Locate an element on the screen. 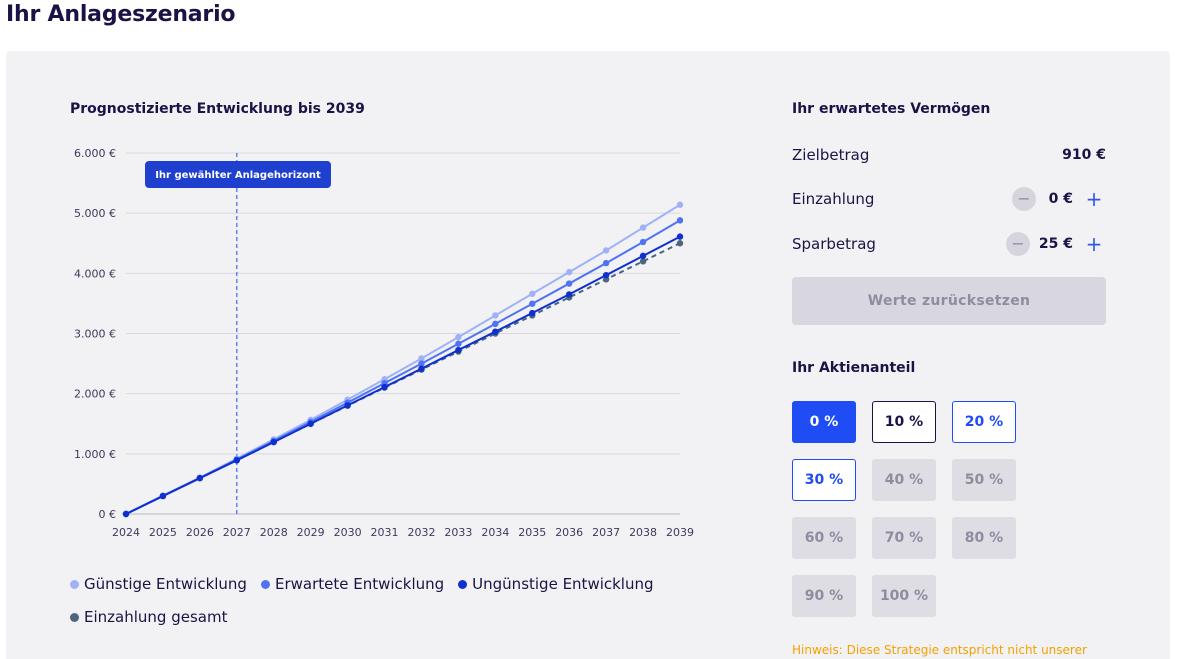 Image resolution: width=1177 pixels, height=659 pixels. legend-label: Günstige Entwicklung is located at coordinates (165, 584).